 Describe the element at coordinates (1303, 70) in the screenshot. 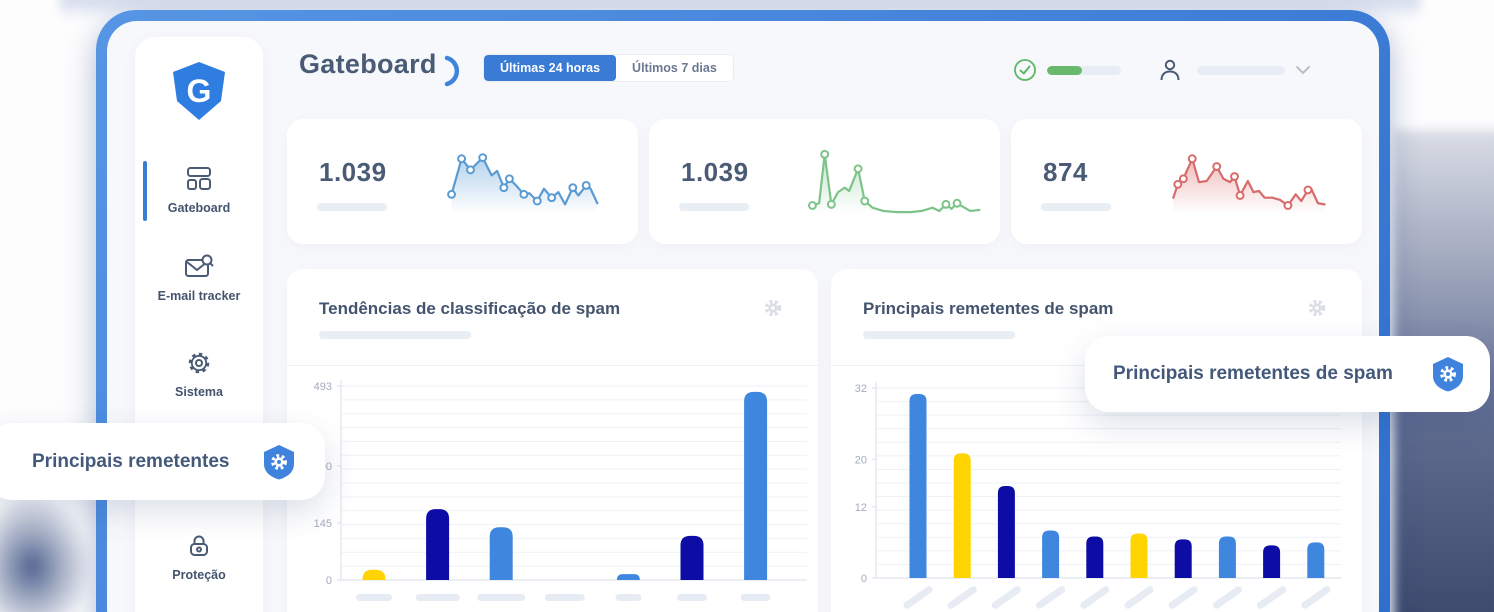

I see `chevron-down-icon` at that location.